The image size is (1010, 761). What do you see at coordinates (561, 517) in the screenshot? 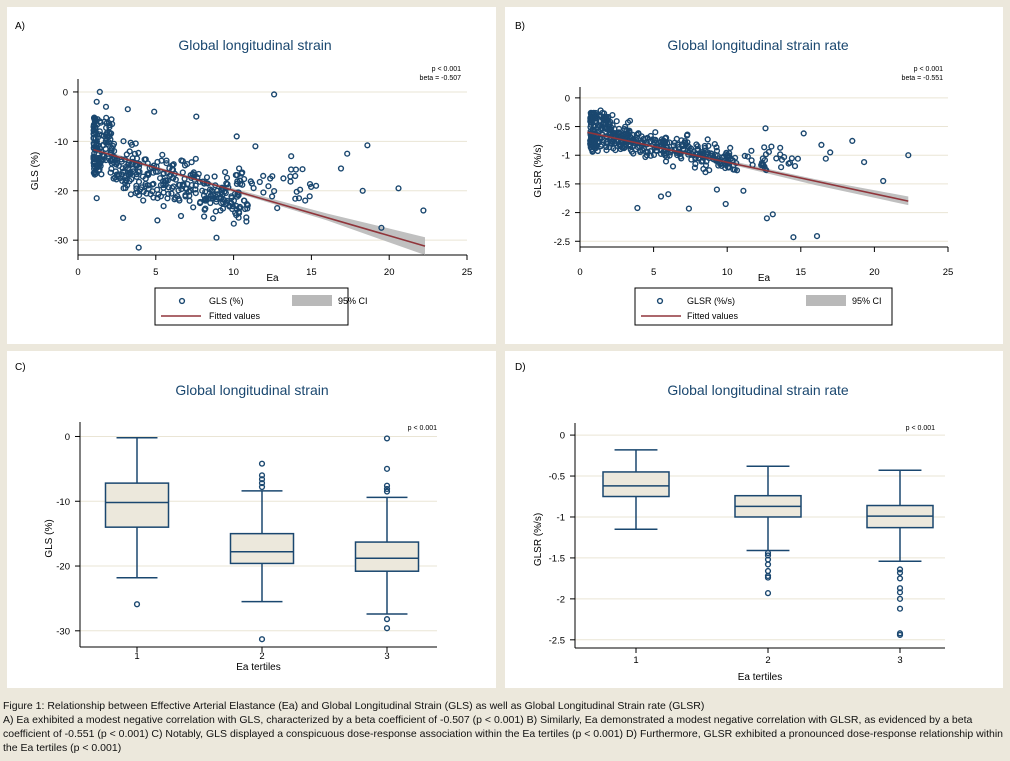
I see `y-tick-label: -1` at bounding box center [561, 517].